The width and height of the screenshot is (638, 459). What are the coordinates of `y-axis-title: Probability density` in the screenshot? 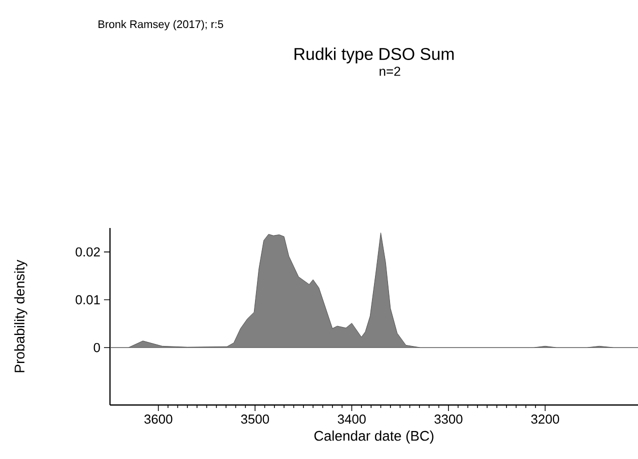 It's located at (21, 316).